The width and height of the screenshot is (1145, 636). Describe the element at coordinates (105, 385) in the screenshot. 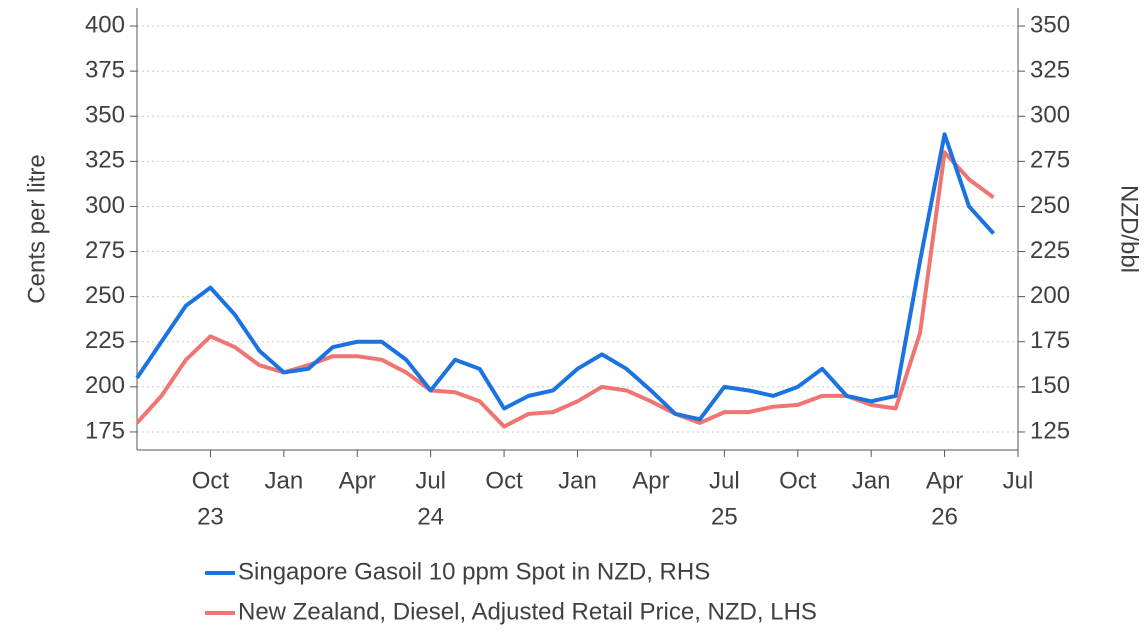

I see `y-tick-label: 200` at that location.